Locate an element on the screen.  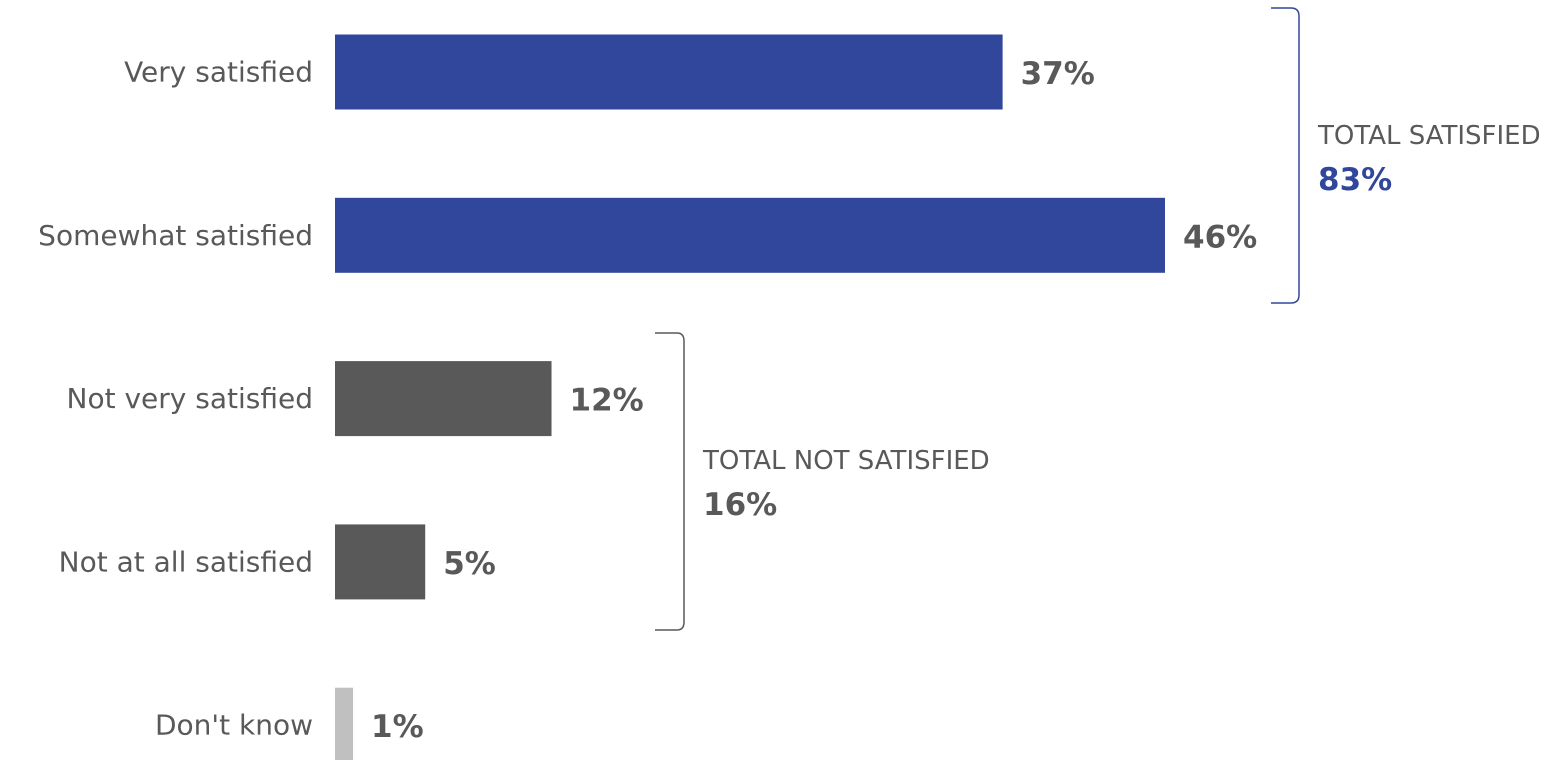
value-label-very-satisfied: 37% is located at coordinates (1058, 74).